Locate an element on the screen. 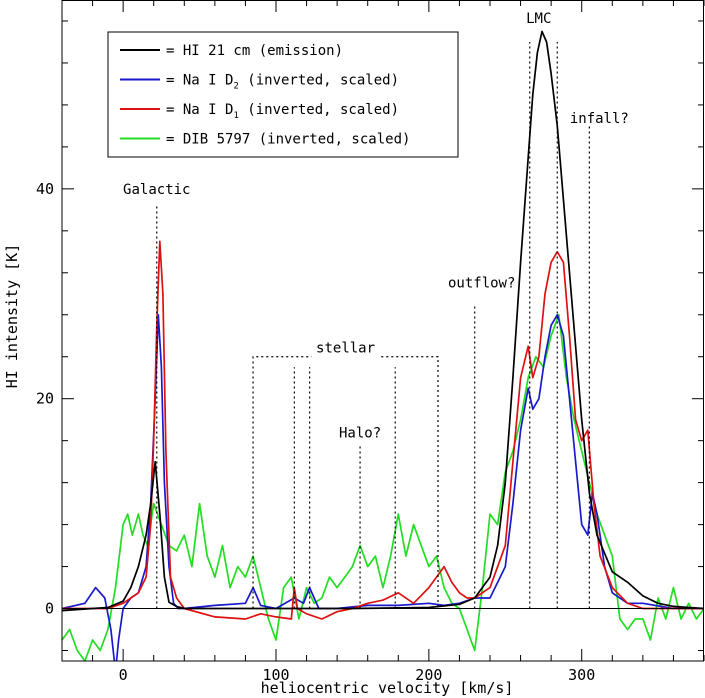 Image resolution: width=705 pixels, height=698 pixels. x-axis-label: heliocentric velocity [km/s] is located at coordinates (387, 688).